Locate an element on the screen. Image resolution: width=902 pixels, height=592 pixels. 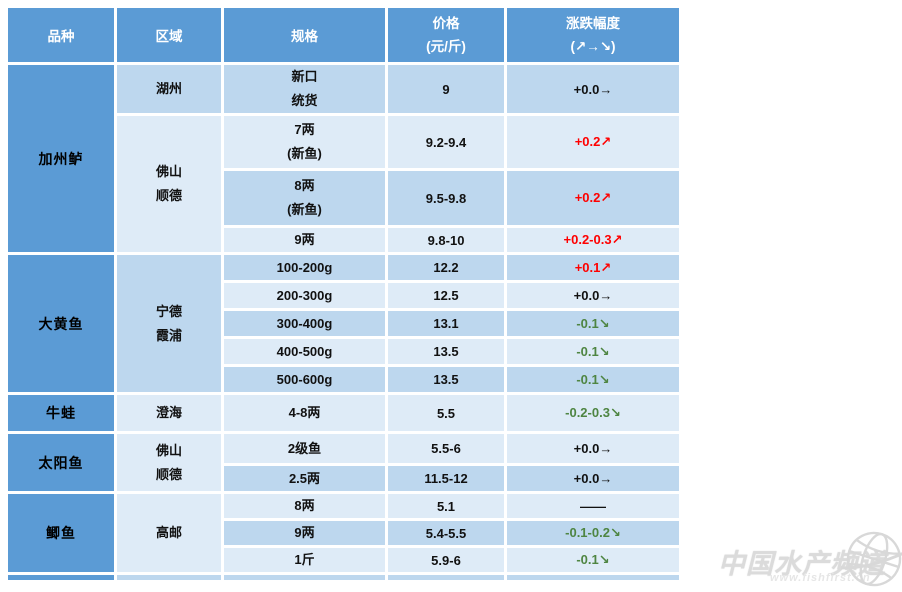
variety-cell: 牛蛙 is located at coordinates (61, 413).